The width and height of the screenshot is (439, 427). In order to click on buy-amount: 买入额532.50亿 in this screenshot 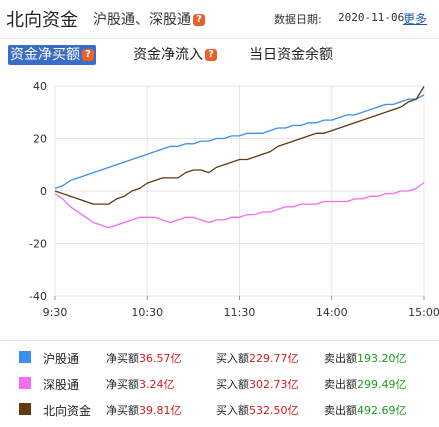, I will do `click(257, 410)`.